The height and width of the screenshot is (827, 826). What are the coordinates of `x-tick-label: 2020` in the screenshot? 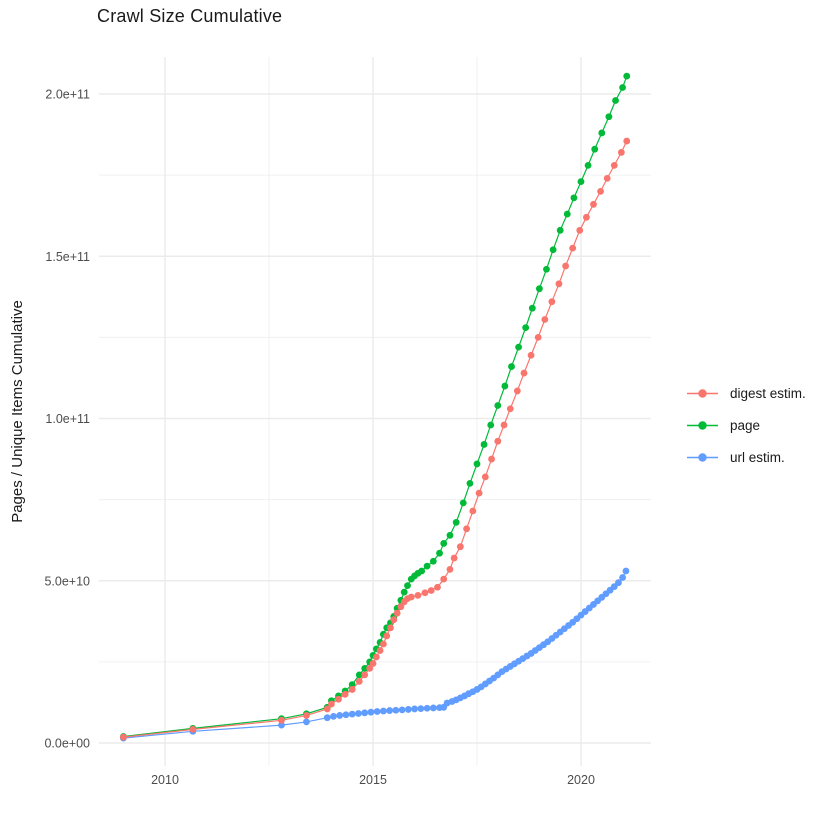 It's located at (581, 780).